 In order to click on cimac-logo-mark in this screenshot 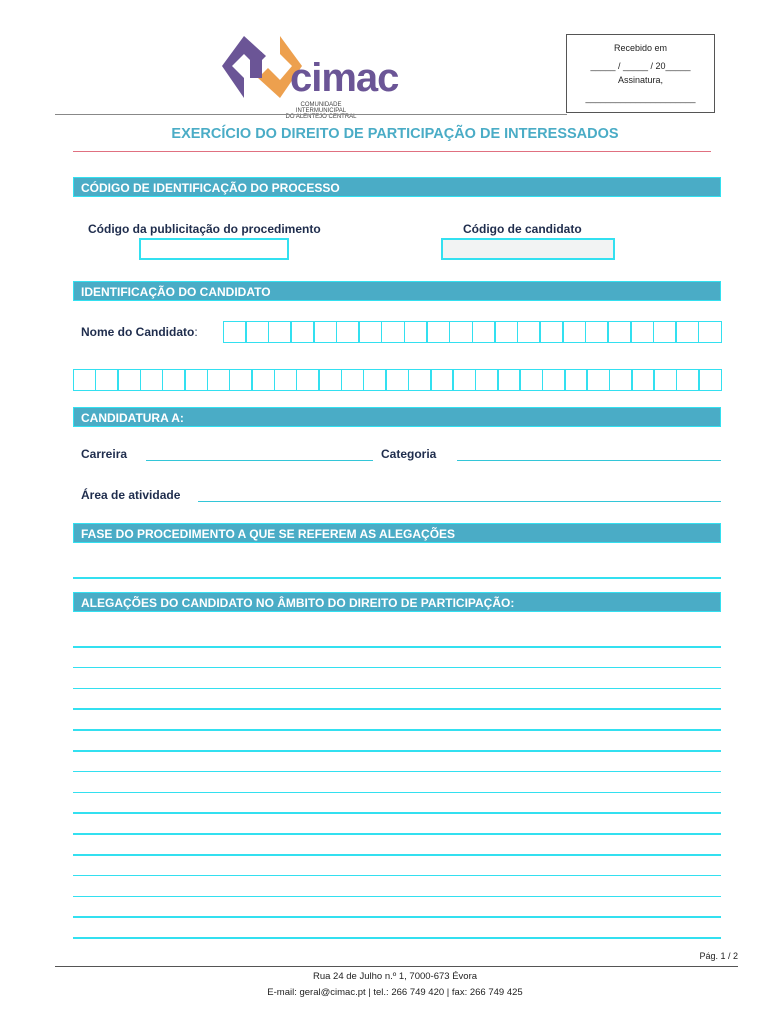, I will do `click(262, 67)`.